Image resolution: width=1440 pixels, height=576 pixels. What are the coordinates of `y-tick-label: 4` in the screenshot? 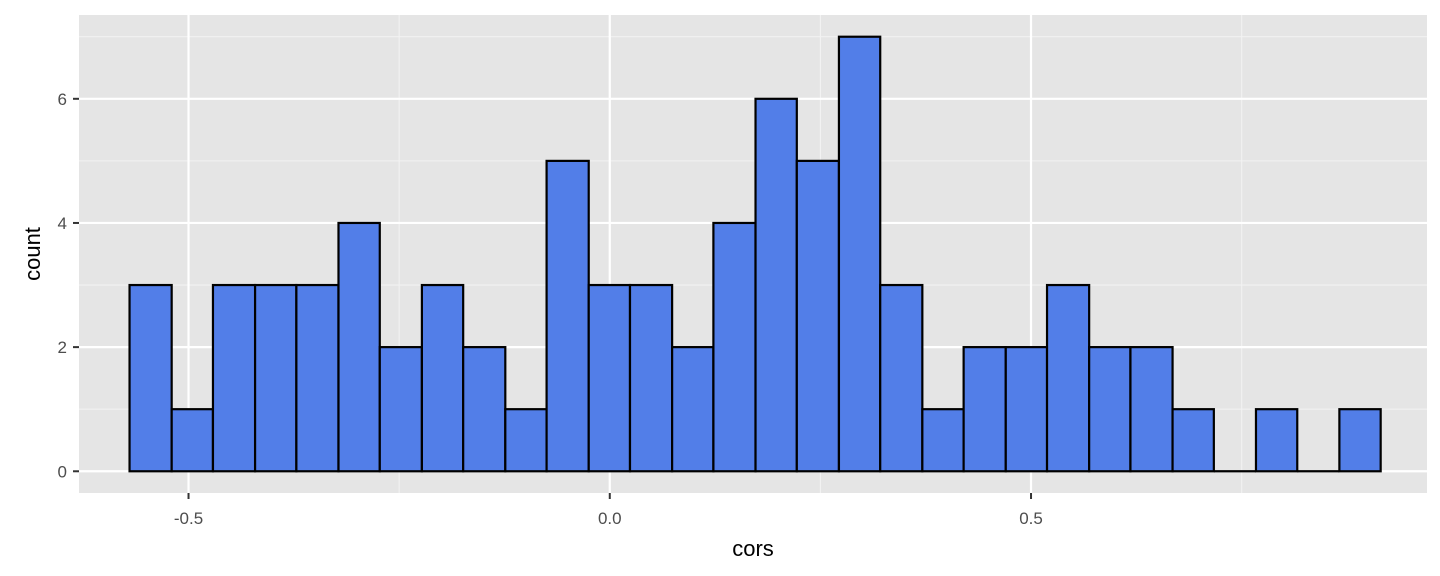 It's located at (62, 223).